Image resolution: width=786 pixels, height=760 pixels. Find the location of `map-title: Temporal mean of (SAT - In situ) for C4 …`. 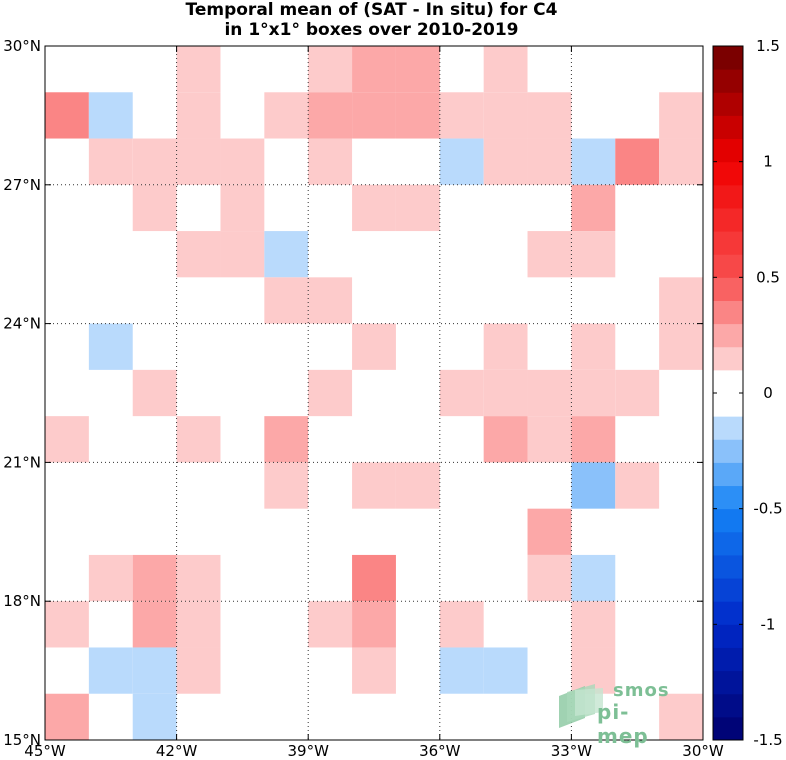

map-title: Temporal mean of (SAT - In situ) for C4 … is located at coordinates (371, 20).